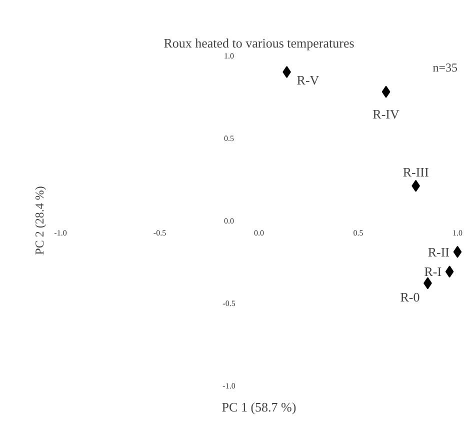 This screenshot has height=445, width=474. Describe the element at coordinates (410, 297) in the screenshot. I see `annotation: R-0` at that location.